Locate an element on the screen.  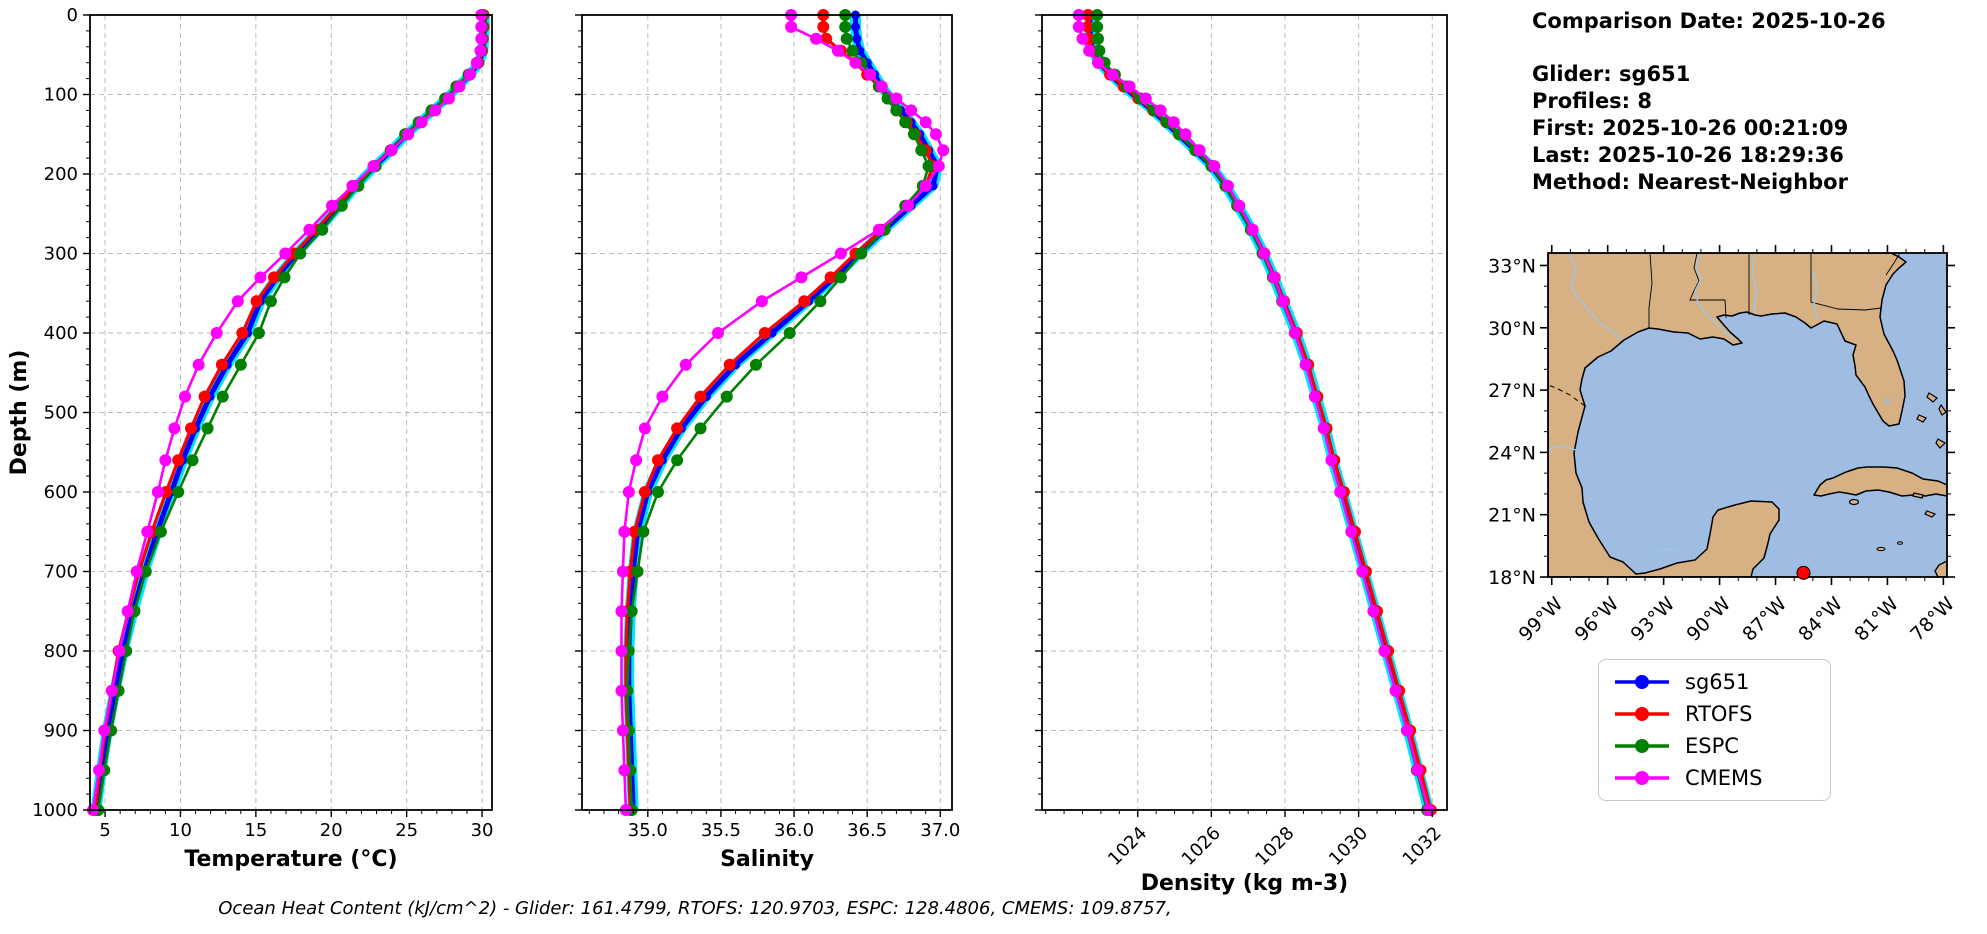
lon-tick-label: 87°W is located at coordinates (1764, 619).